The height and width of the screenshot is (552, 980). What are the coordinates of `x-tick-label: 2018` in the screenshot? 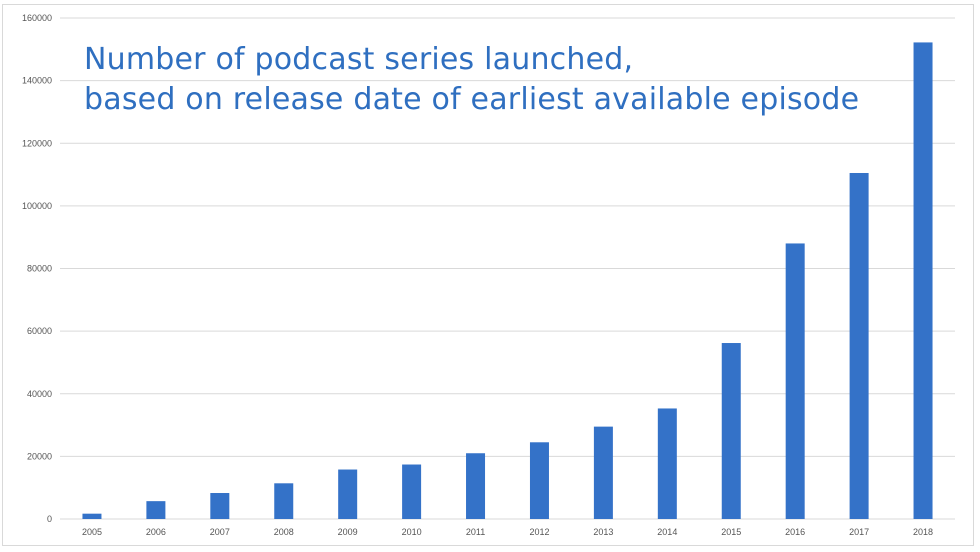 It's located at (923, 532).